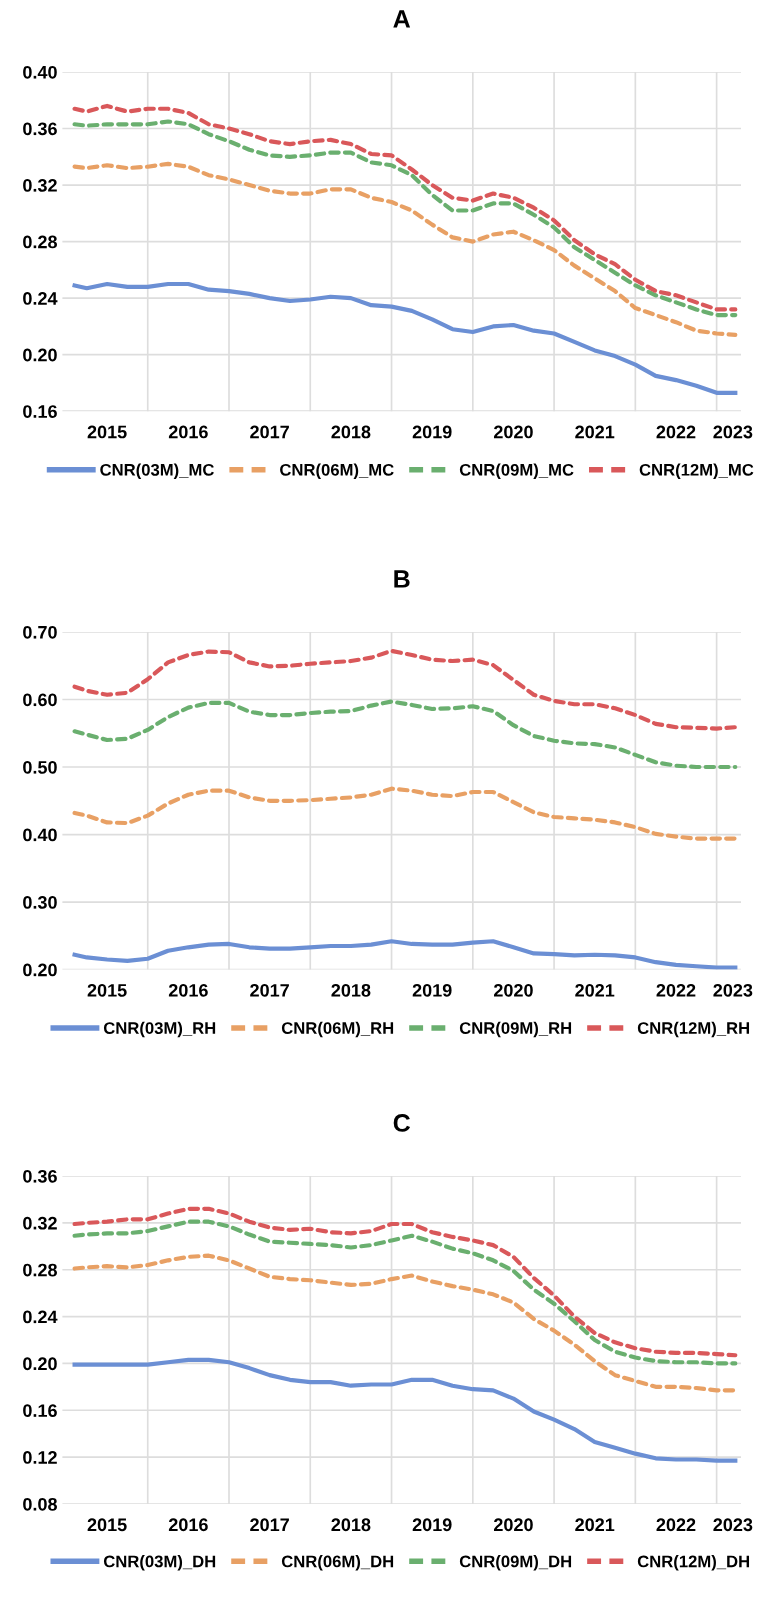 This screenshot has width=780, height=1600. Describe the element at coordinates (515, 1029) in the screenshot. I see `legend-label: CNR(09M)_RH` at that location.